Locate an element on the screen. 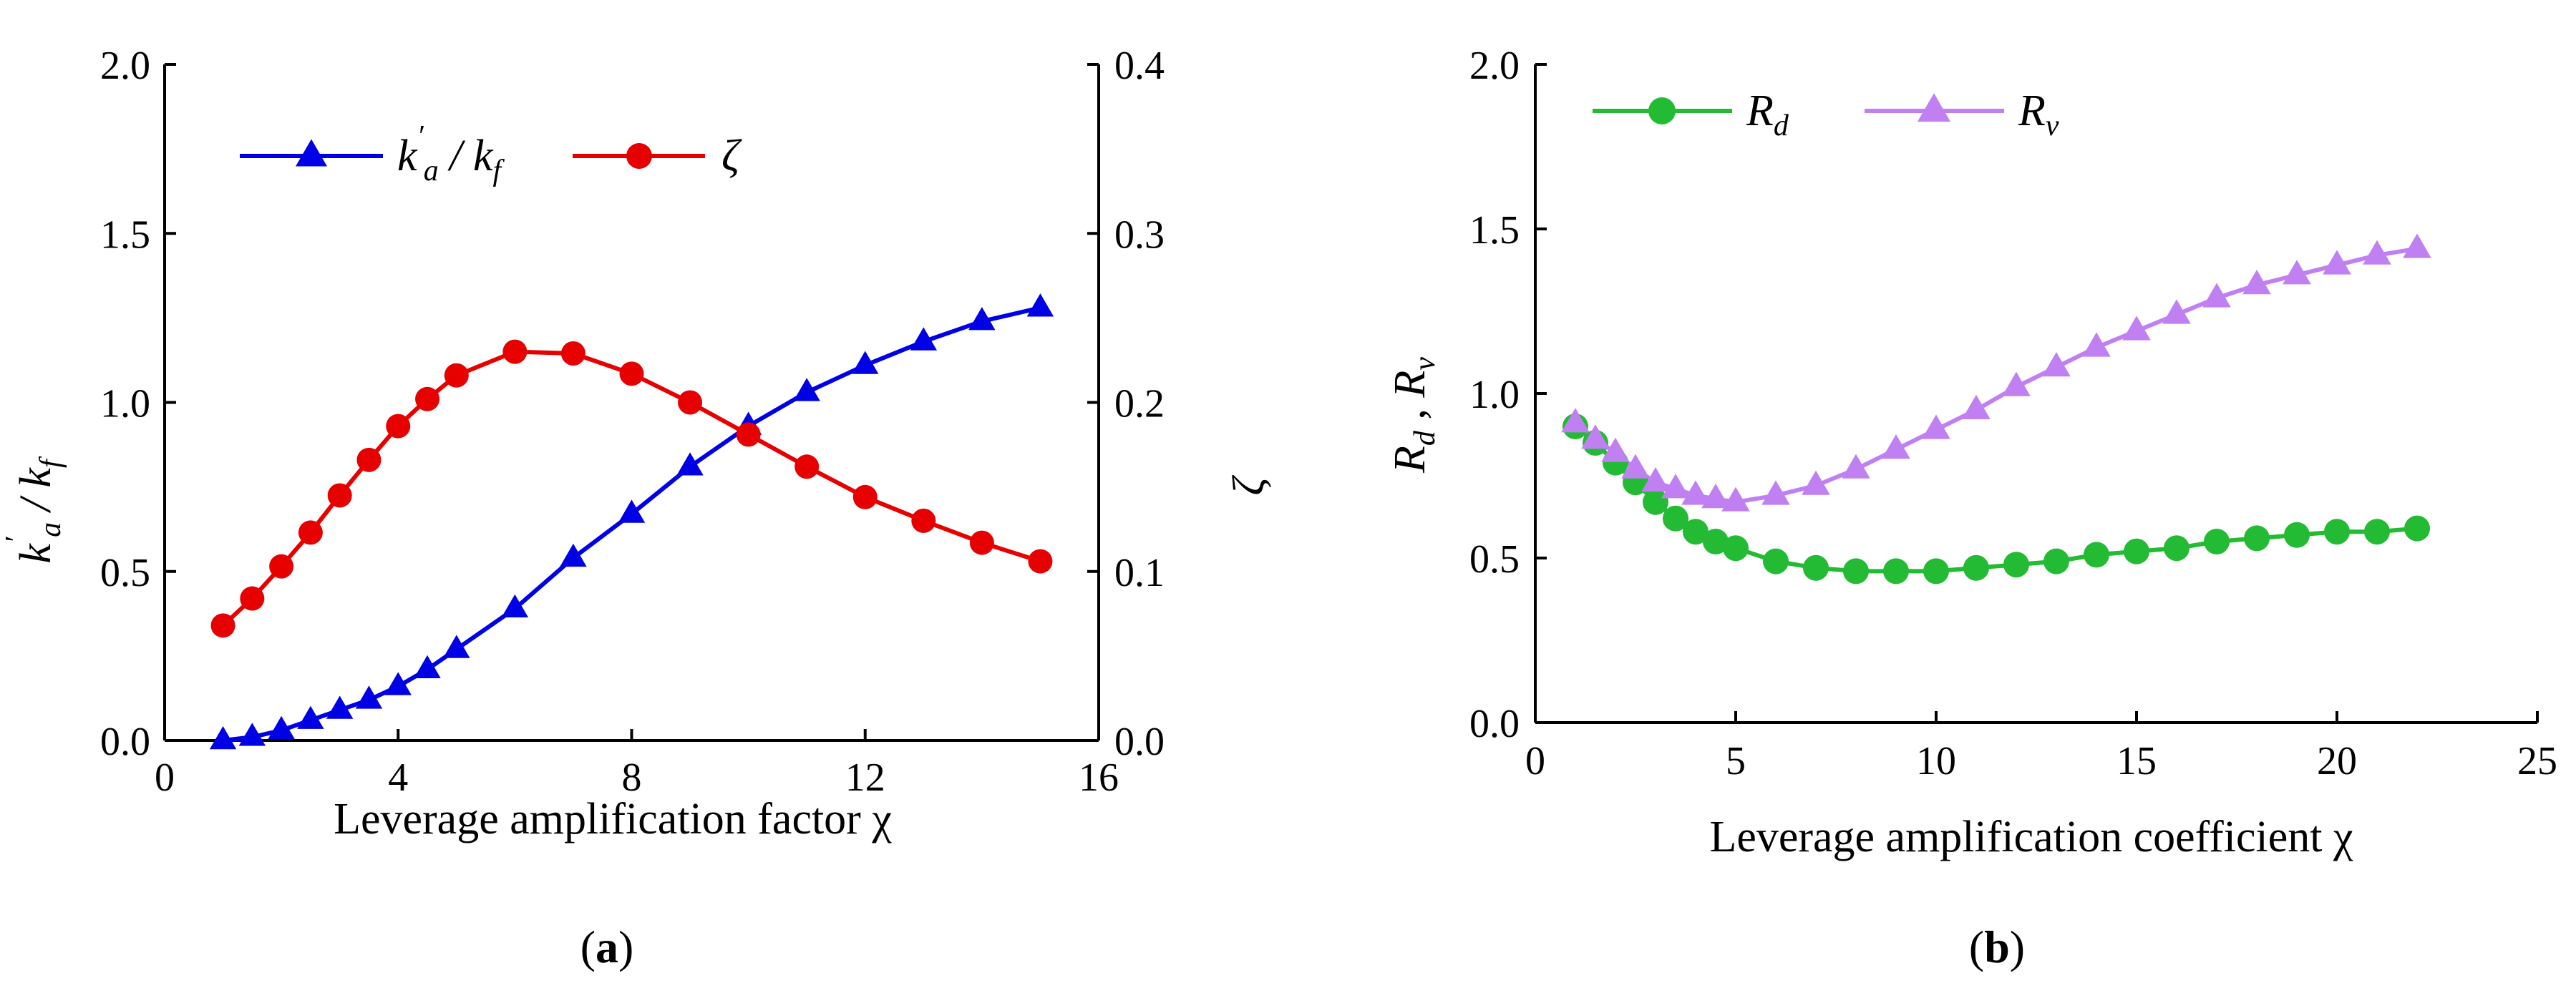 This screenshot has height=988, width=2576. panel-a-y-right-tick-label: 0.1 is located at coordinates (1139, 573).